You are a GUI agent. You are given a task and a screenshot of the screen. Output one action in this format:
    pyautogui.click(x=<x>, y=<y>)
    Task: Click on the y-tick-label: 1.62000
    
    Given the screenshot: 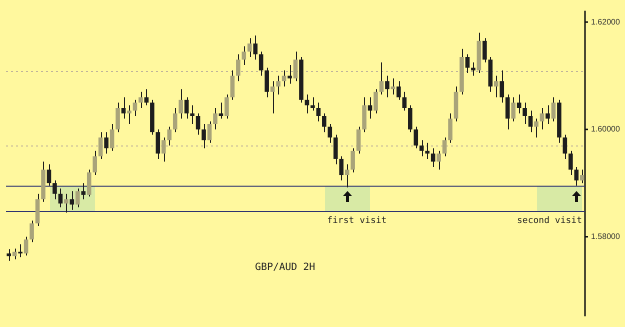 What is the action you would take?
    pyautogui.click(x=605, y=21)
    